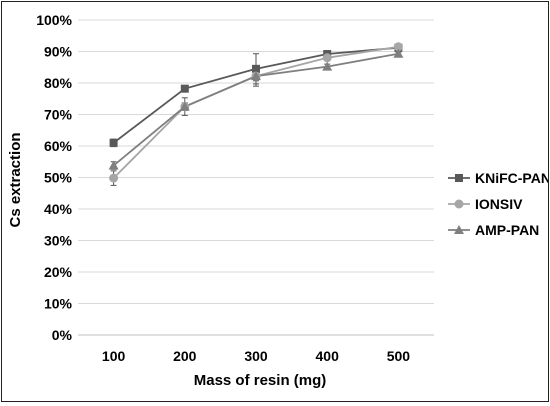  I want to click on y-tick-label: 70%, so click(58, 115).